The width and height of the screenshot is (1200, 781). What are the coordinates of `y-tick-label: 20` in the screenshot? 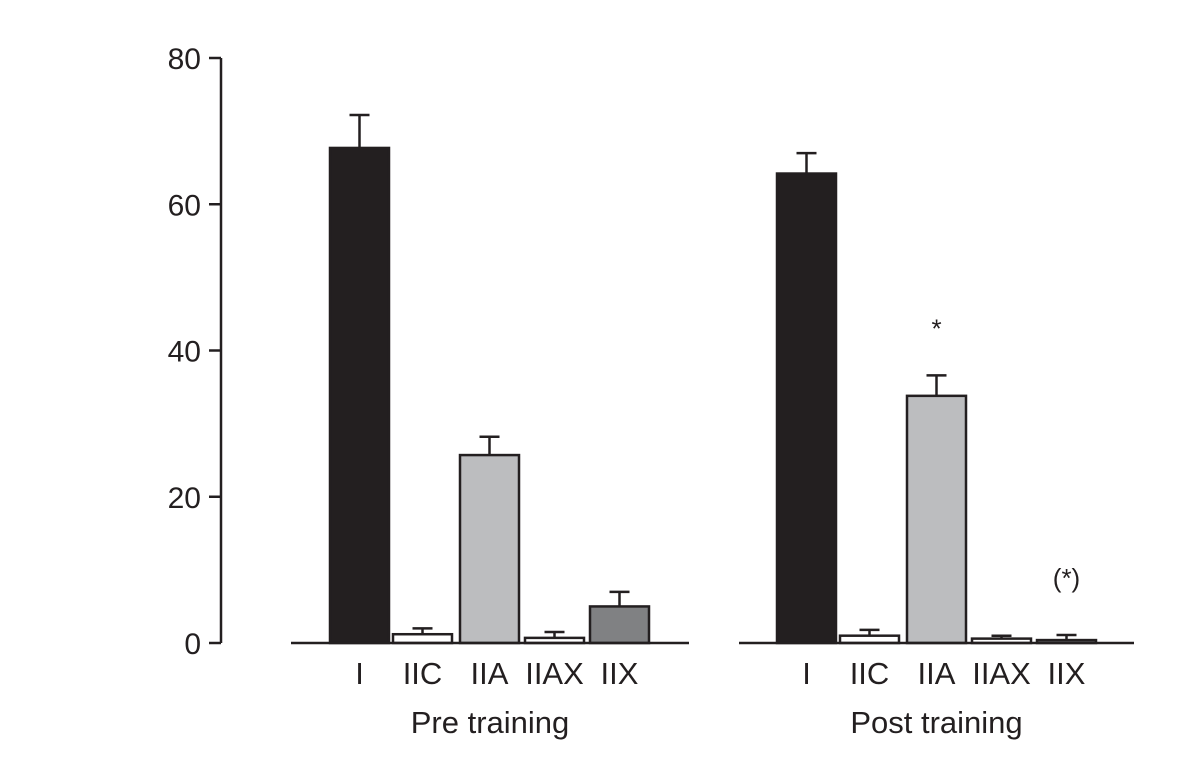 It's located at (184, 498).